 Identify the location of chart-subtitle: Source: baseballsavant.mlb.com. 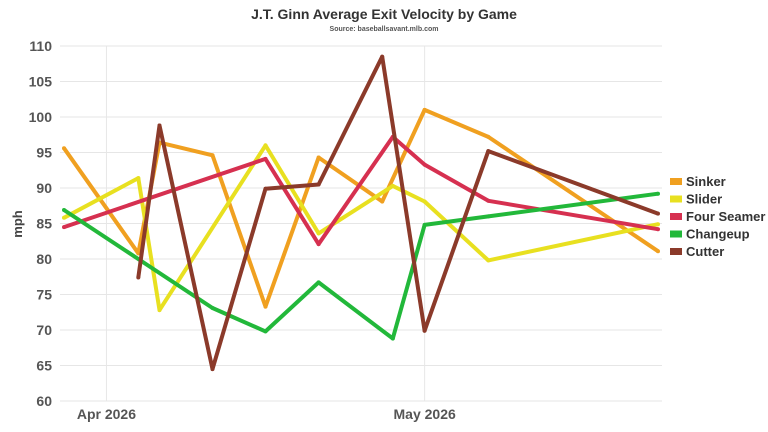
(384, 29).